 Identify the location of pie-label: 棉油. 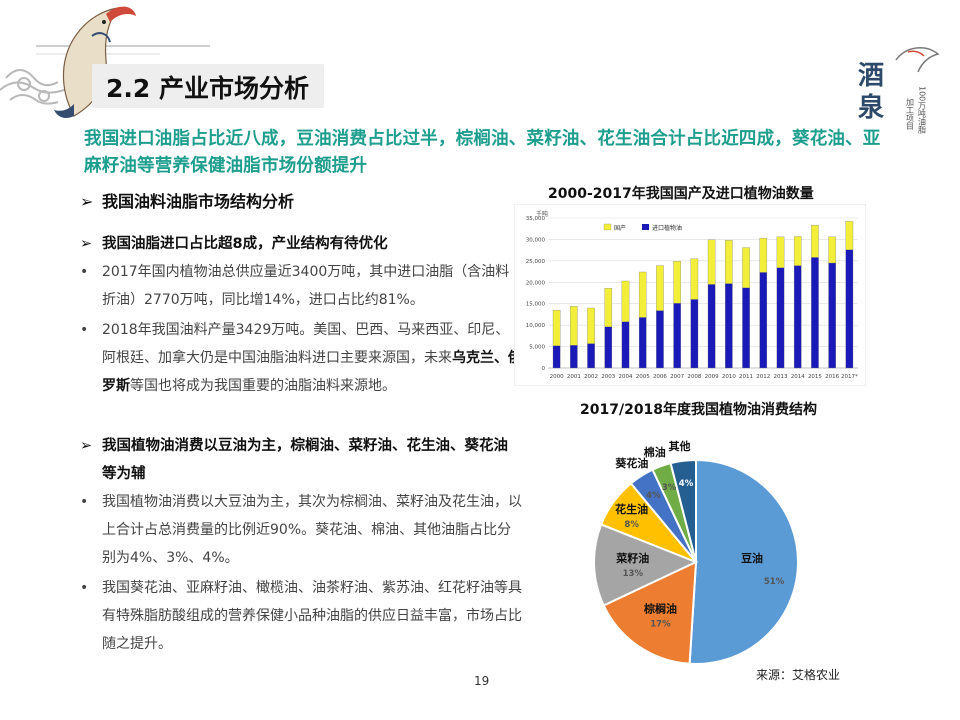
(655, 452).